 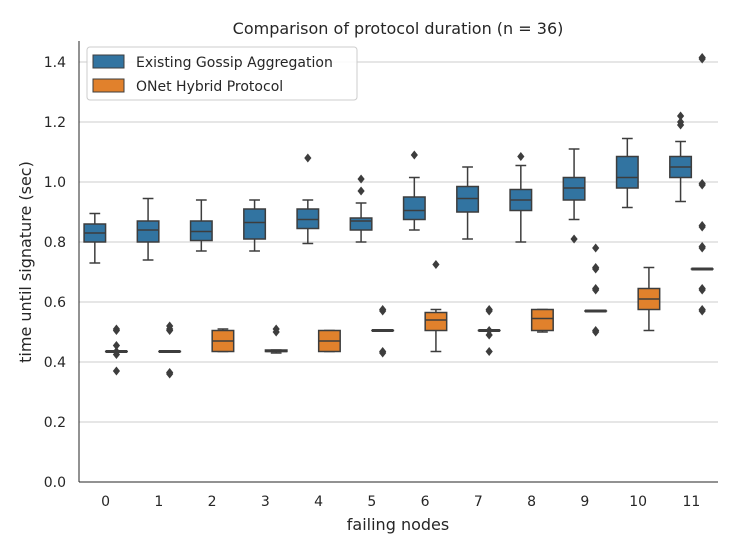 What do you see at coordinates (25, 262) in the screenshot?
I see `y-axis-label: time until signature (sec)` at bounding box center [25, 262].